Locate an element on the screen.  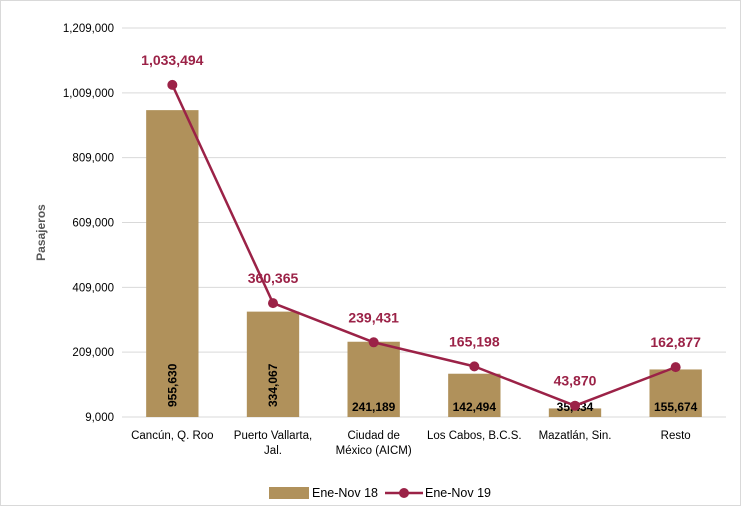
line-value-label: 360,365 is located at coordinates (273, 278).